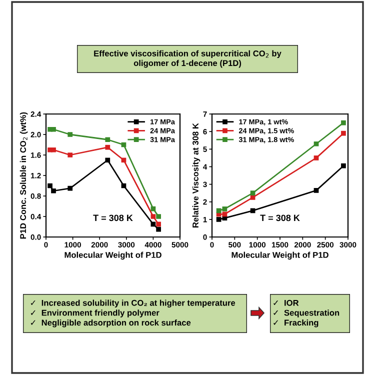 This screenshot has height=375, width=375. Describe the element at coordinates (24, 175) in the screenshot. I see `y-axis-title: P1D Conc. Soluble in CO$_{2}$ (wt%)` at that location.